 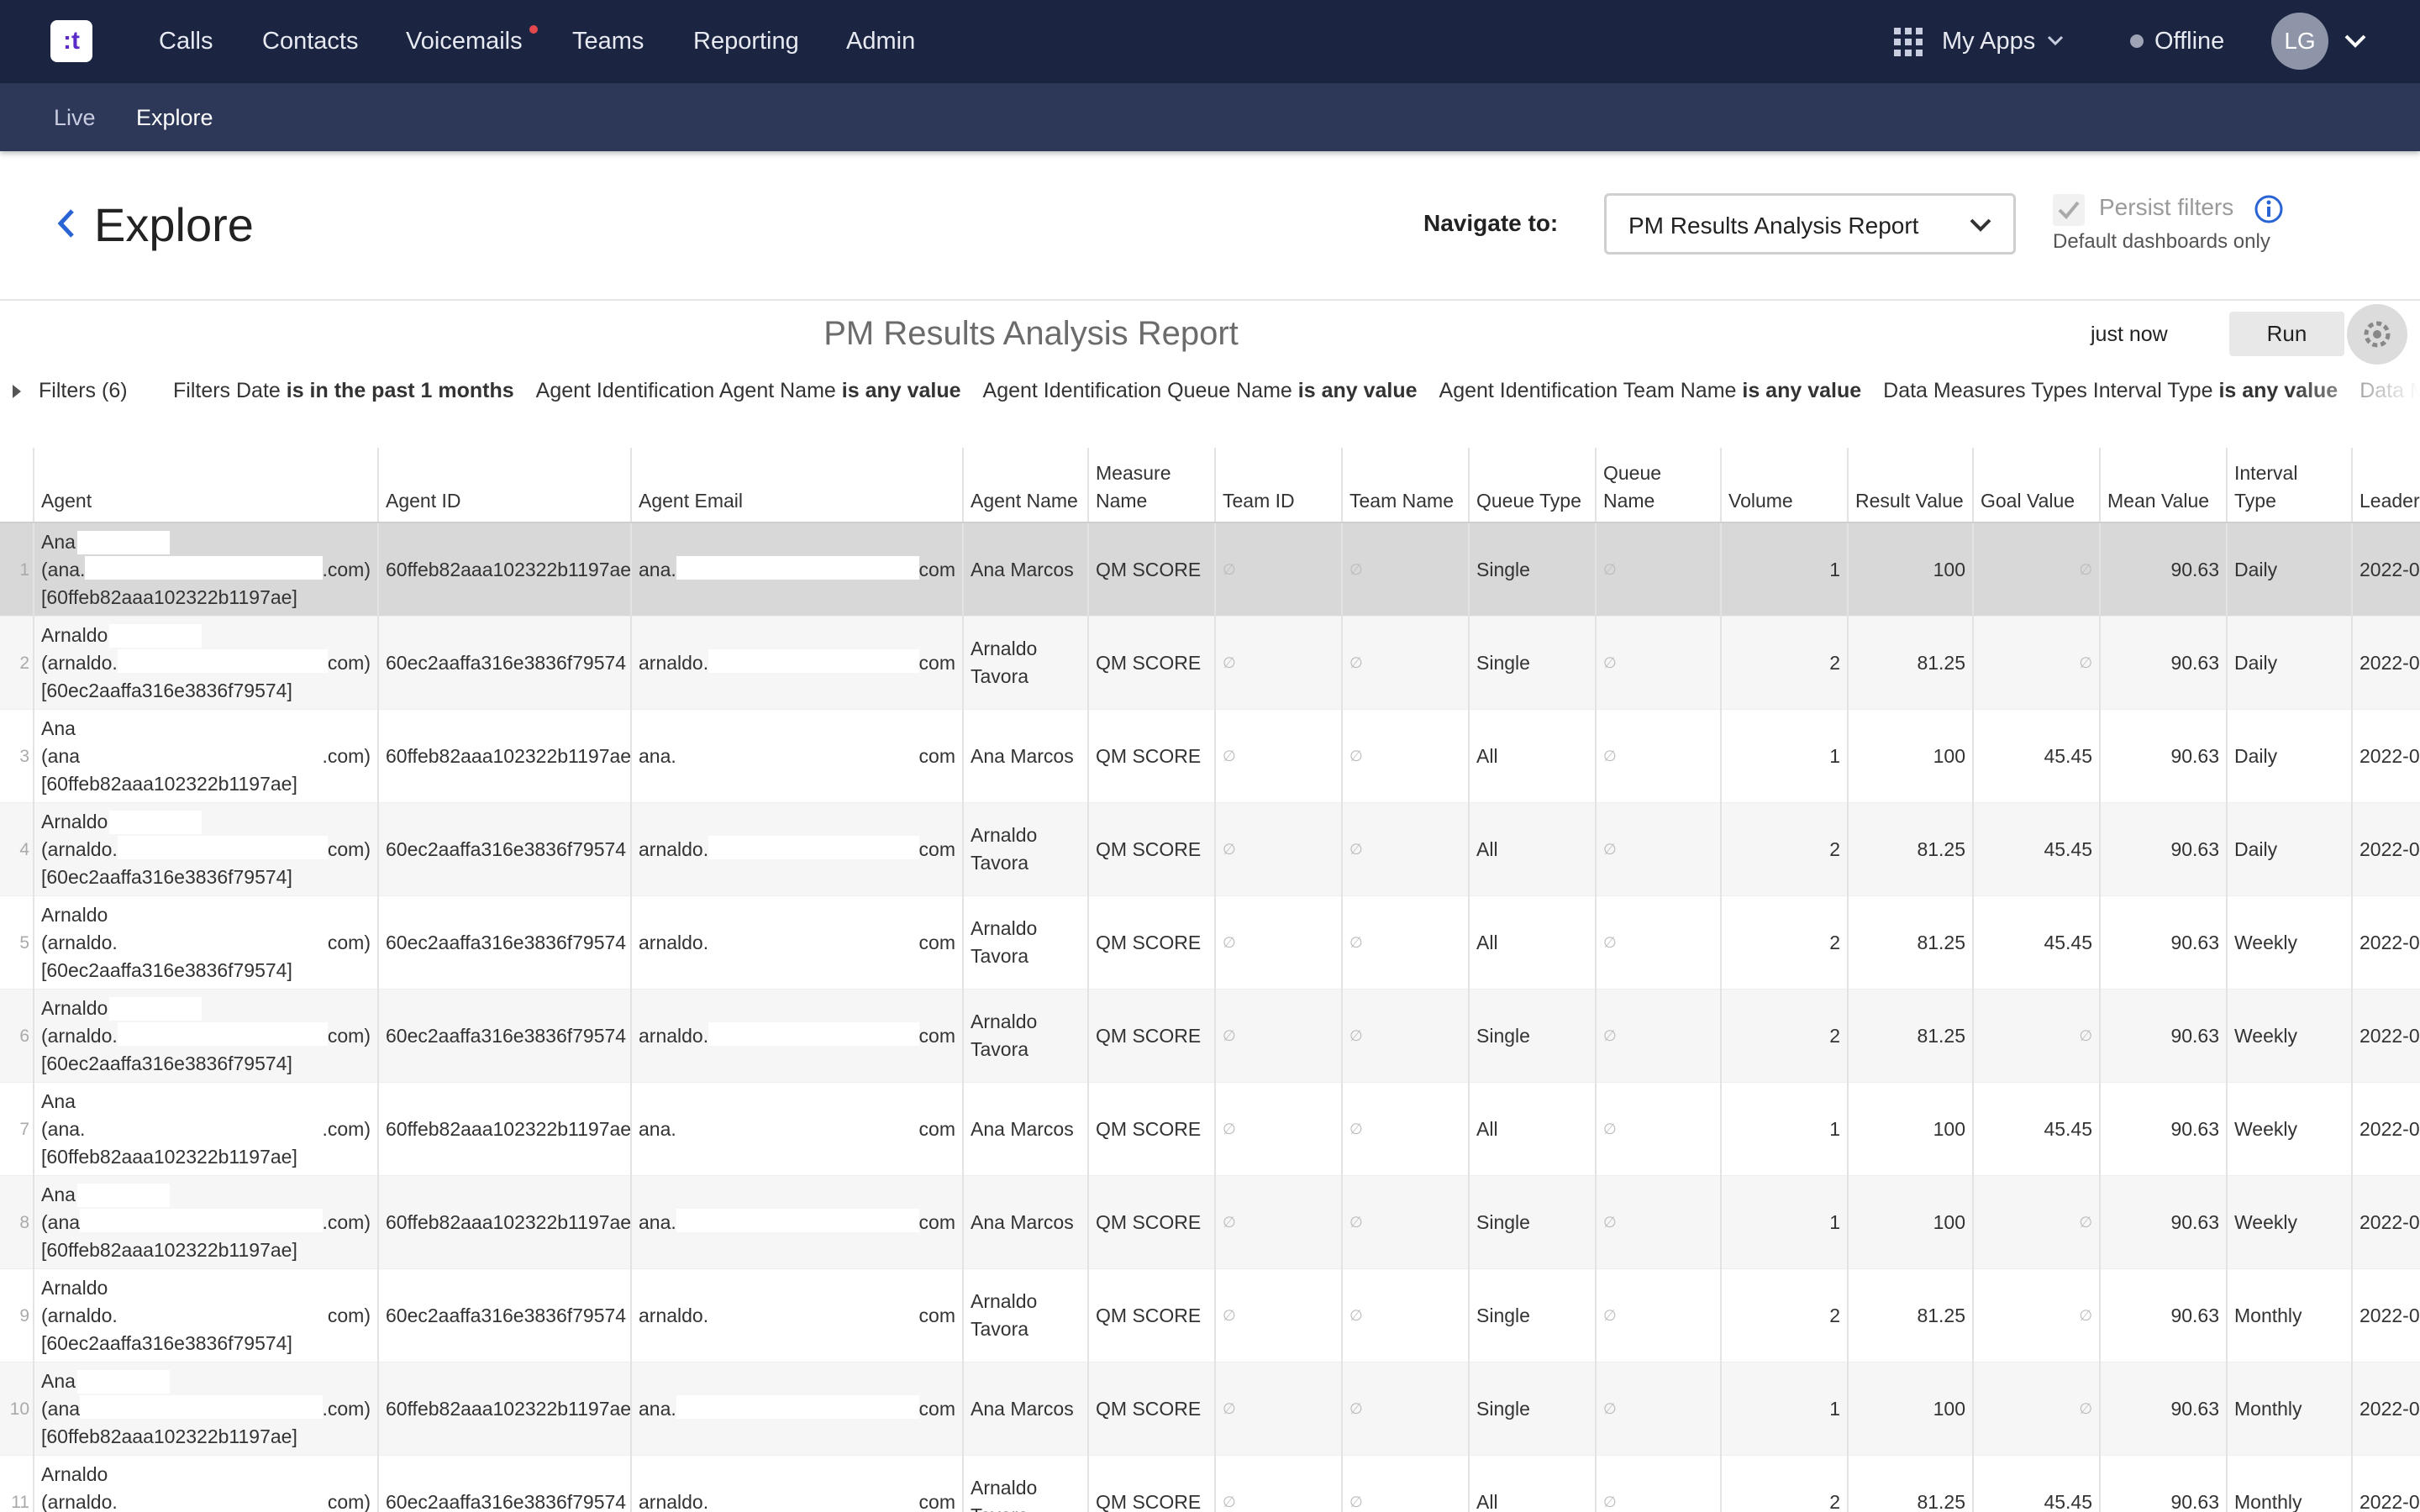 What do you see at coordinates (1533, 485) in the screenshot?
I see `column-header: Queue Type` at bounding box center [1533, 485].